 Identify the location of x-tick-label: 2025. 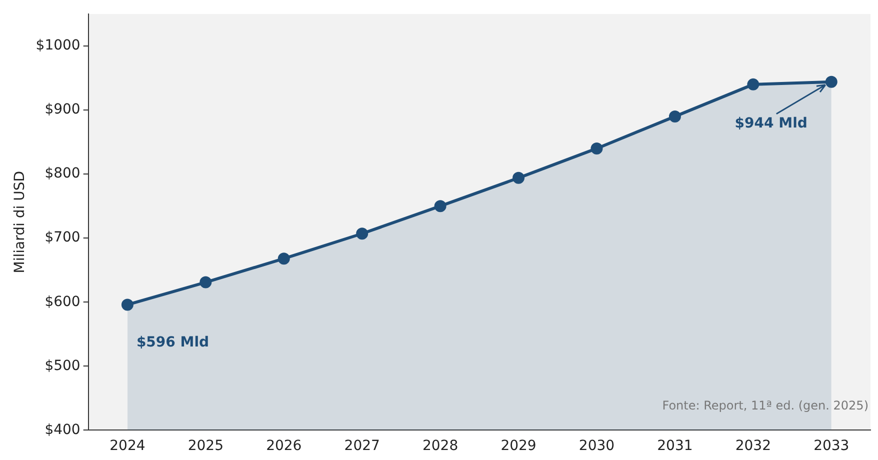
(206, 446).